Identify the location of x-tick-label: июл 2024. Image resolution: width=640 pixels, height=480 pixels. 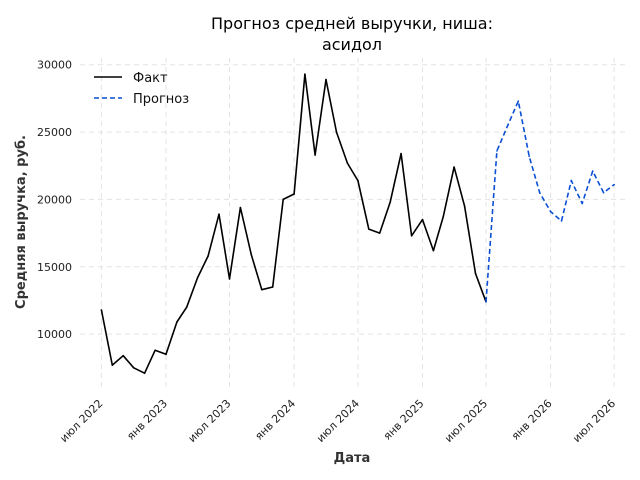
(338, 421).